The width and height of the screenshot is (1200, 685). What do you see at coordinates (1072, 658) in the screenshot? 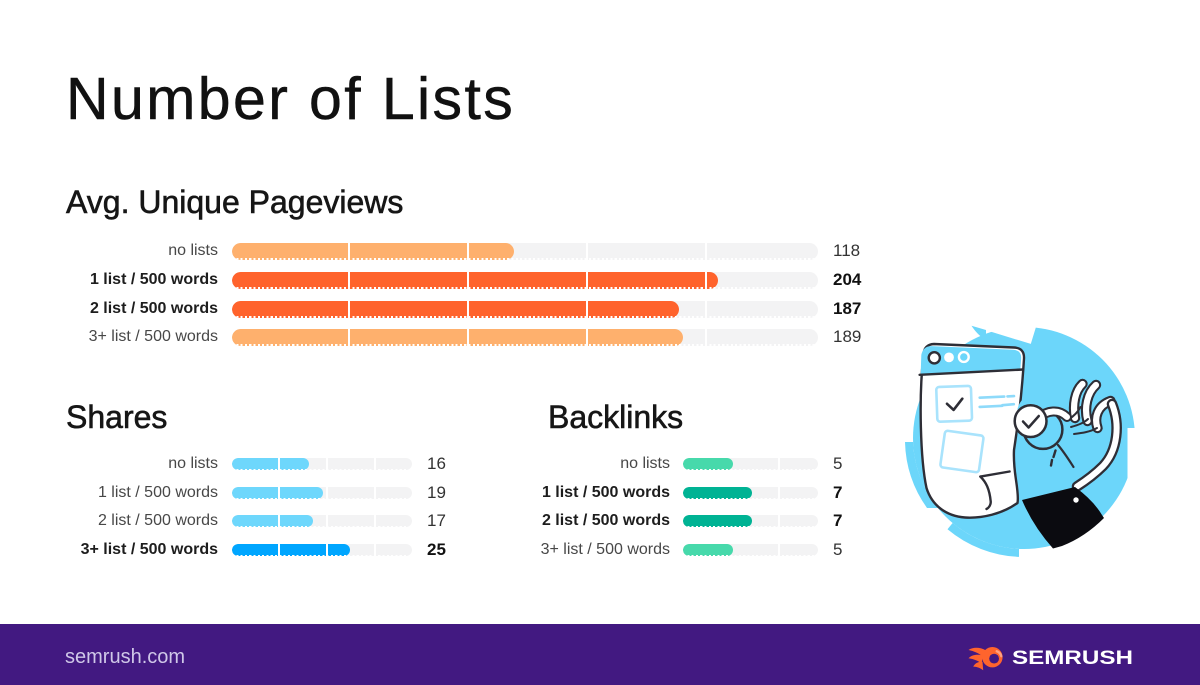
I see `svg-text: SEMRUSH` at bounding box center [1072, 658].